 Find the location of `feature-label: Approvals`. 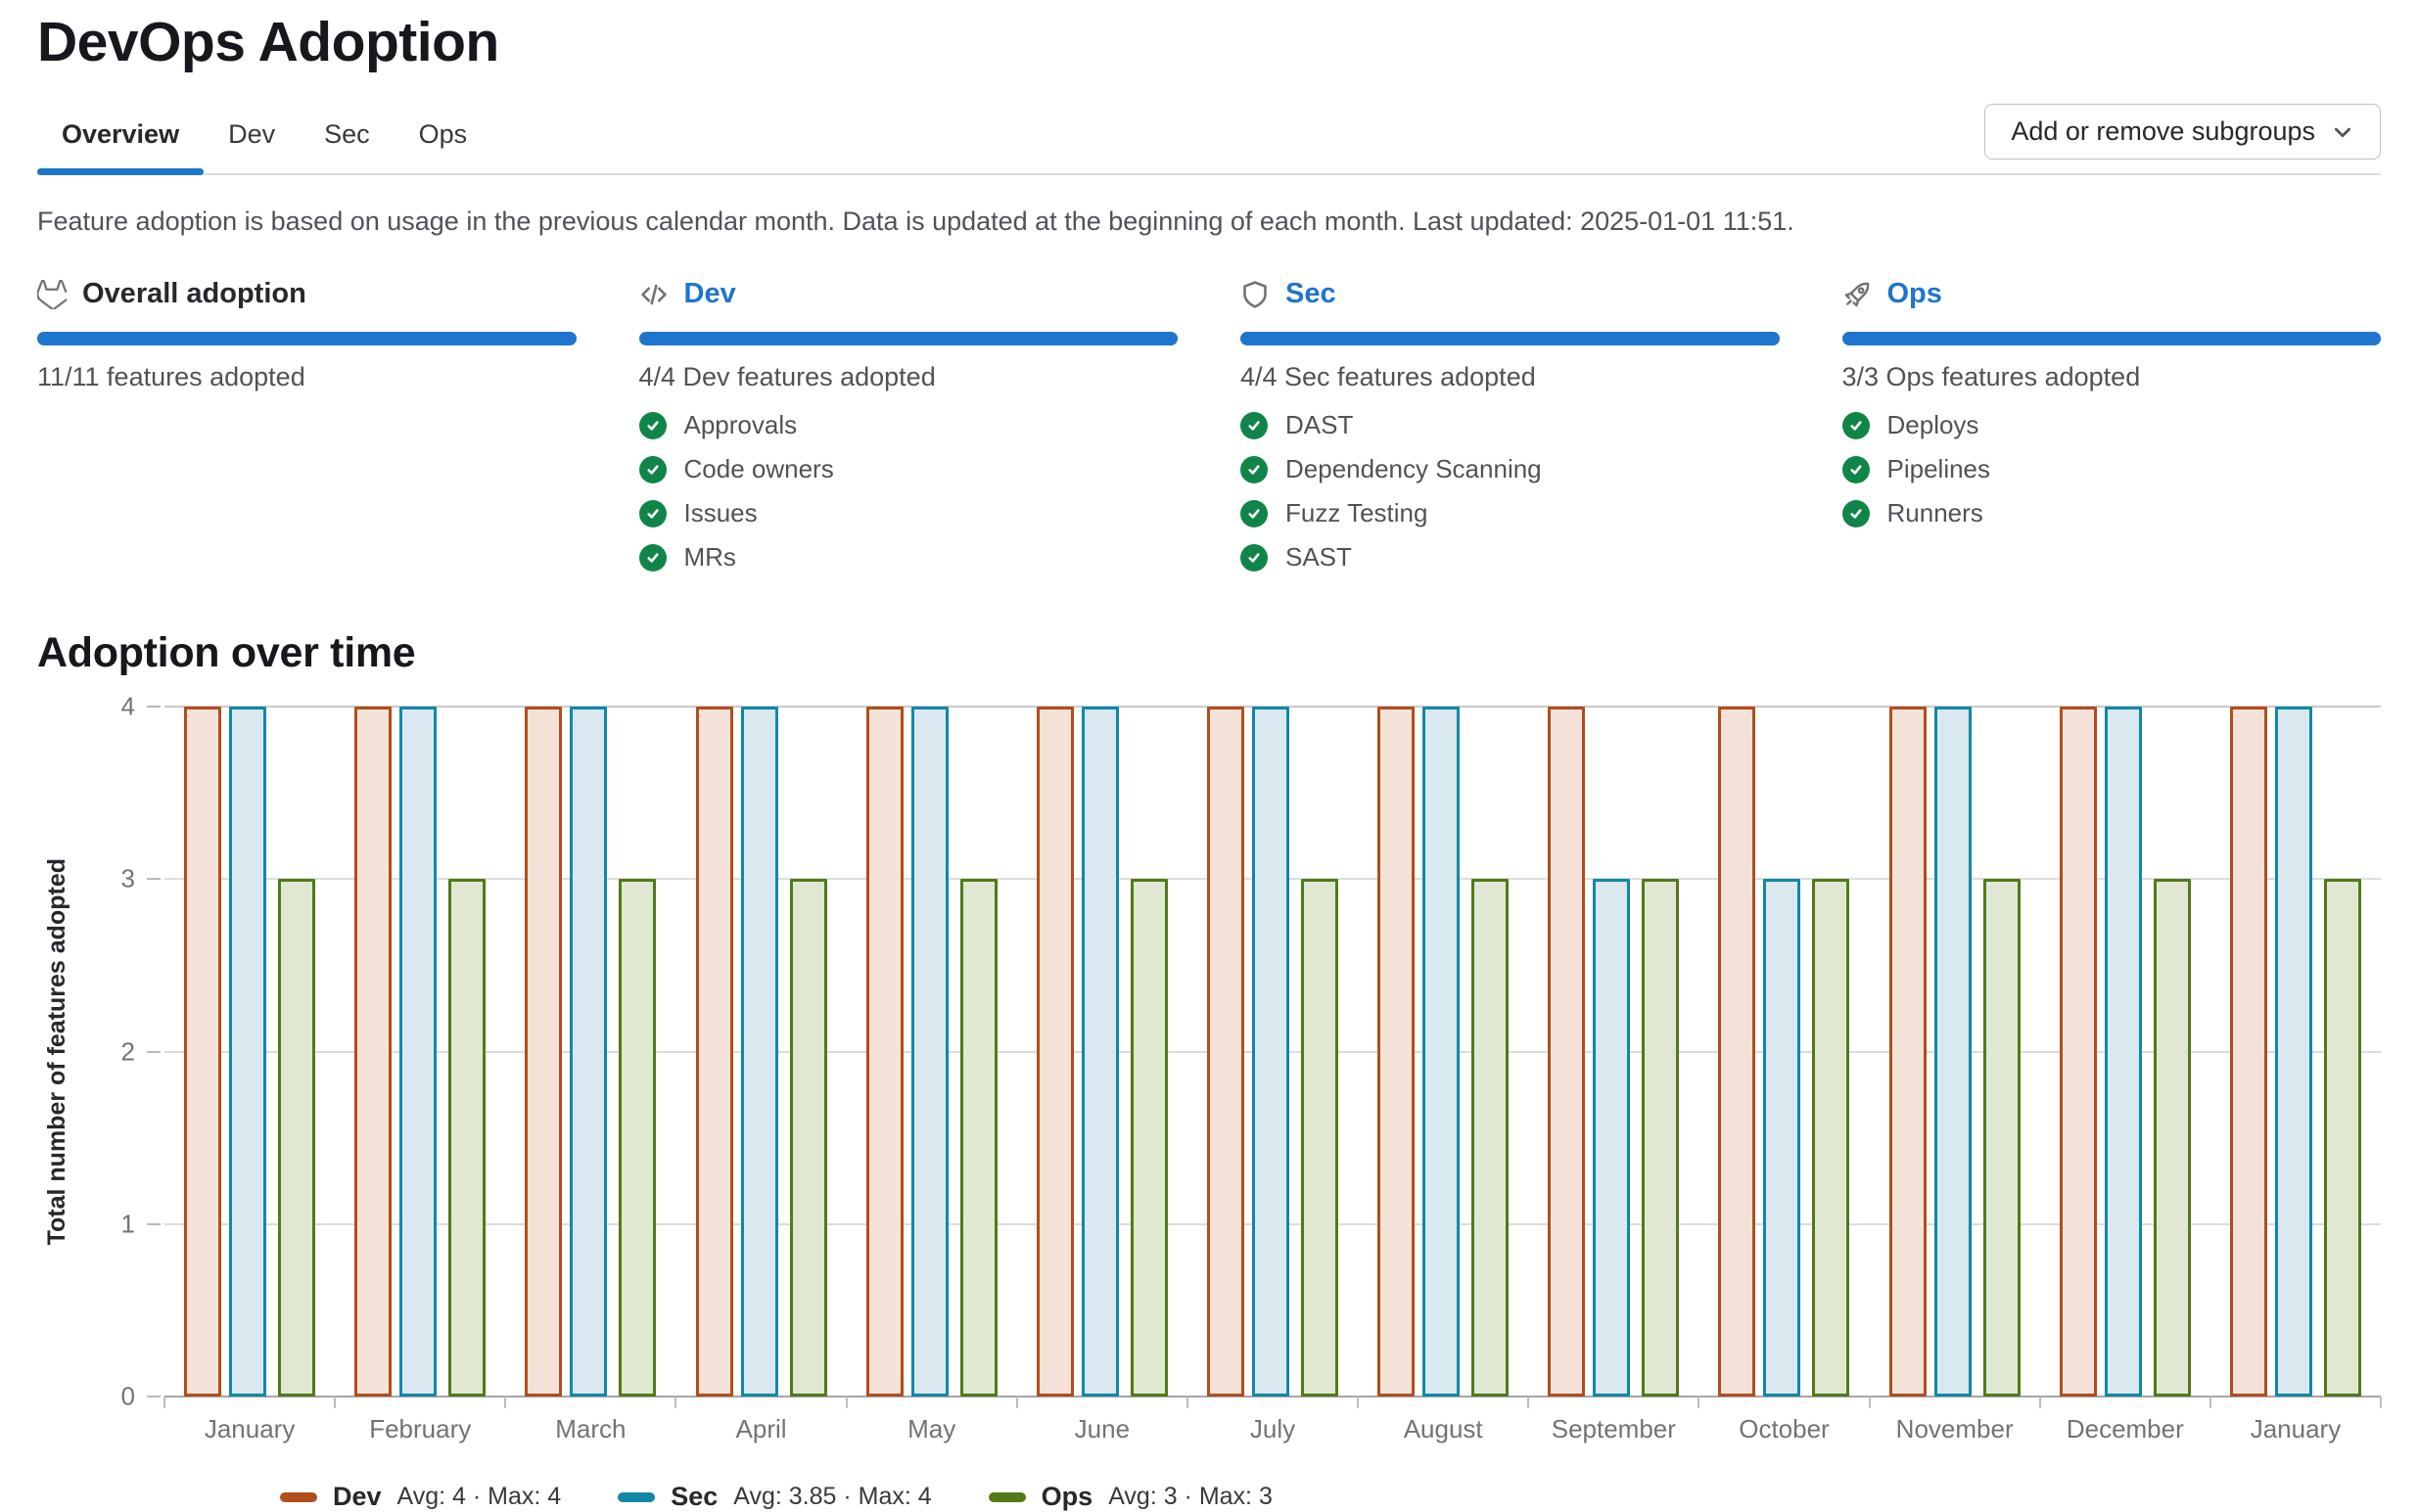

feature-label: Approvals is located at coordinates (740, 424).